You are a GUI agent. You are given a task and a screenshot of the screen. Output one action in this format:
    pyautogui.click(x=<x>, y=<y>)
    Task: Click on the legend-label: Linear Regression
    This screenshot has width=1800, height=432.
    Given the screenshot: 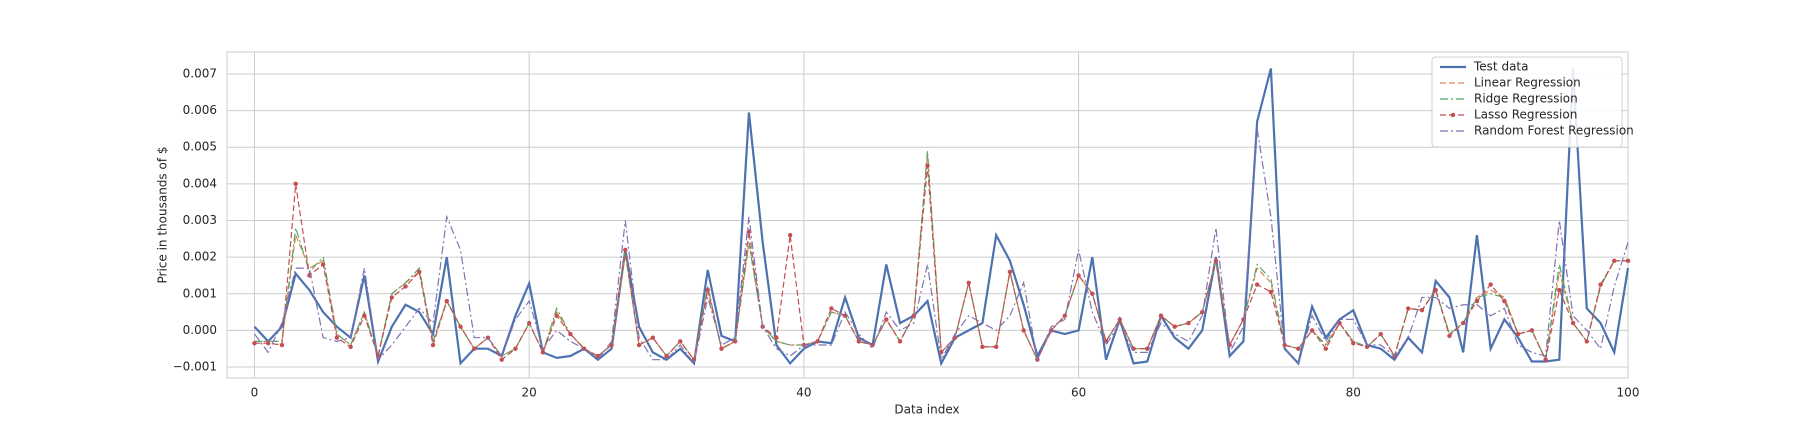 What is the action you would take?
    pyautogui.click(x=1527, y=83)
    